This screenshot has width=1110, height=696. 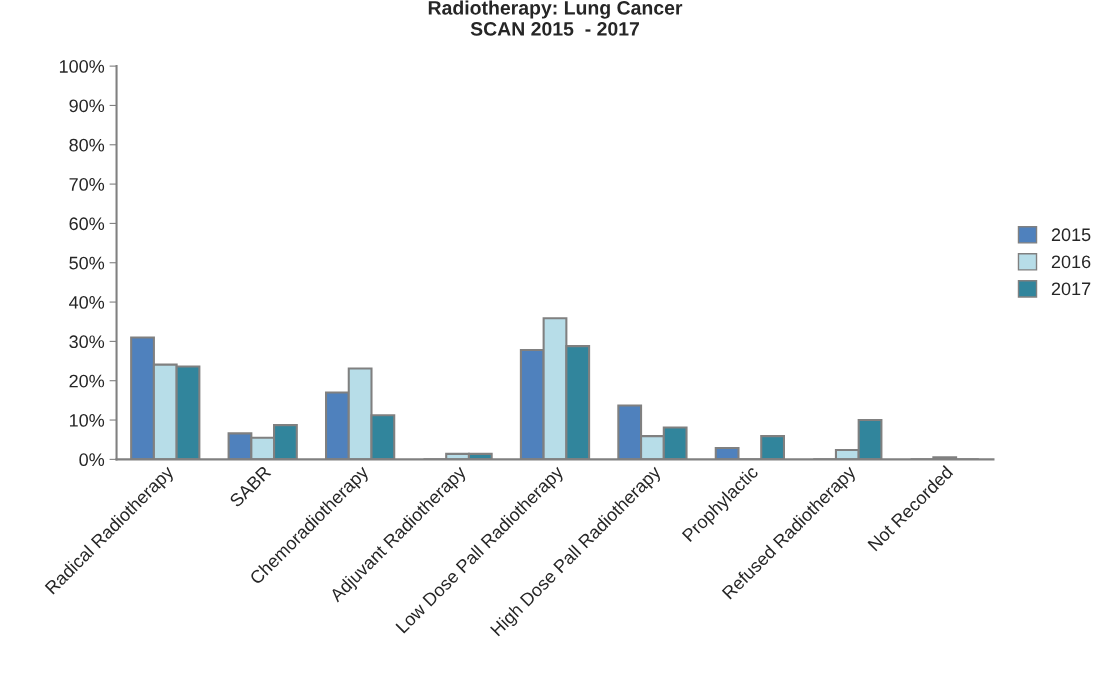 What do you see at coordinates (87, 420) in the screenshot?
I see `y-tick-label: 10%` at bounding box center [87, 420].